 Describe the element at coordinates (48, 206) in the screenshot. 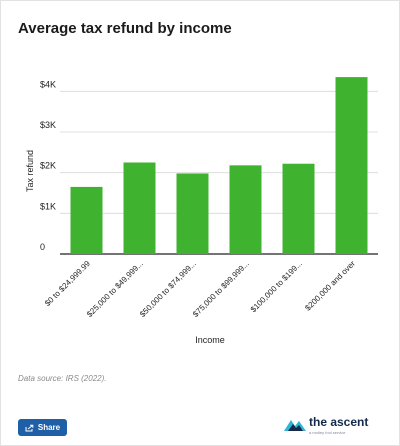

I see `y-tick-label: $1K` at that location.